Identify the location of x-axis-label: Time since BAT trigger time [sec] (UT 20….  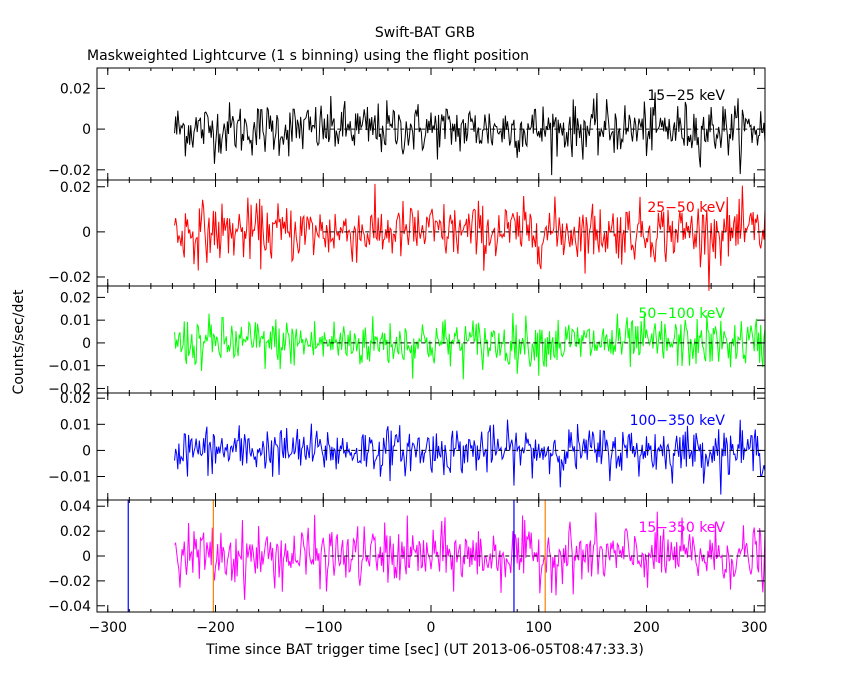
(424, 650).